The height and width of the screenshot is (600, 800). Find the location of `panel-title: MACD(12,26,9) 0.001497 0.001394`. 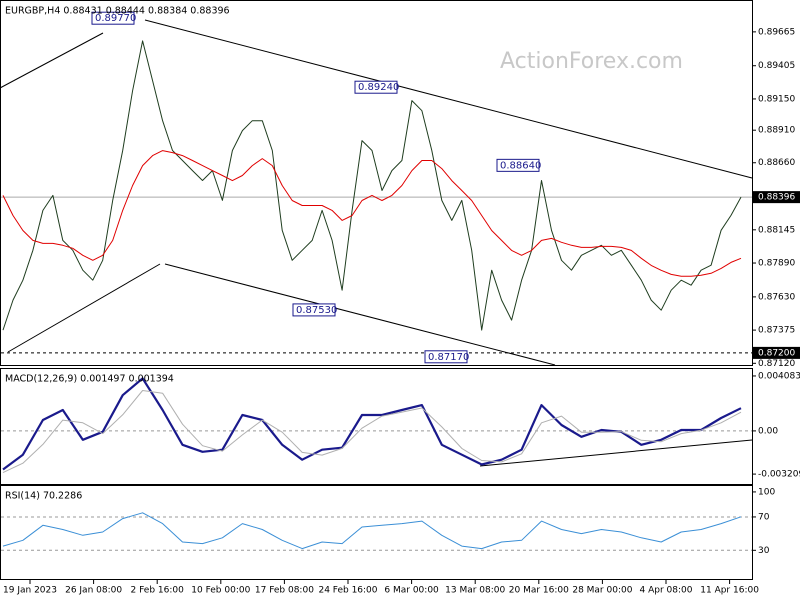

panel-title: MACD(12,26,9) 0.001497 0.001394 is located at coordinates (89, 379).